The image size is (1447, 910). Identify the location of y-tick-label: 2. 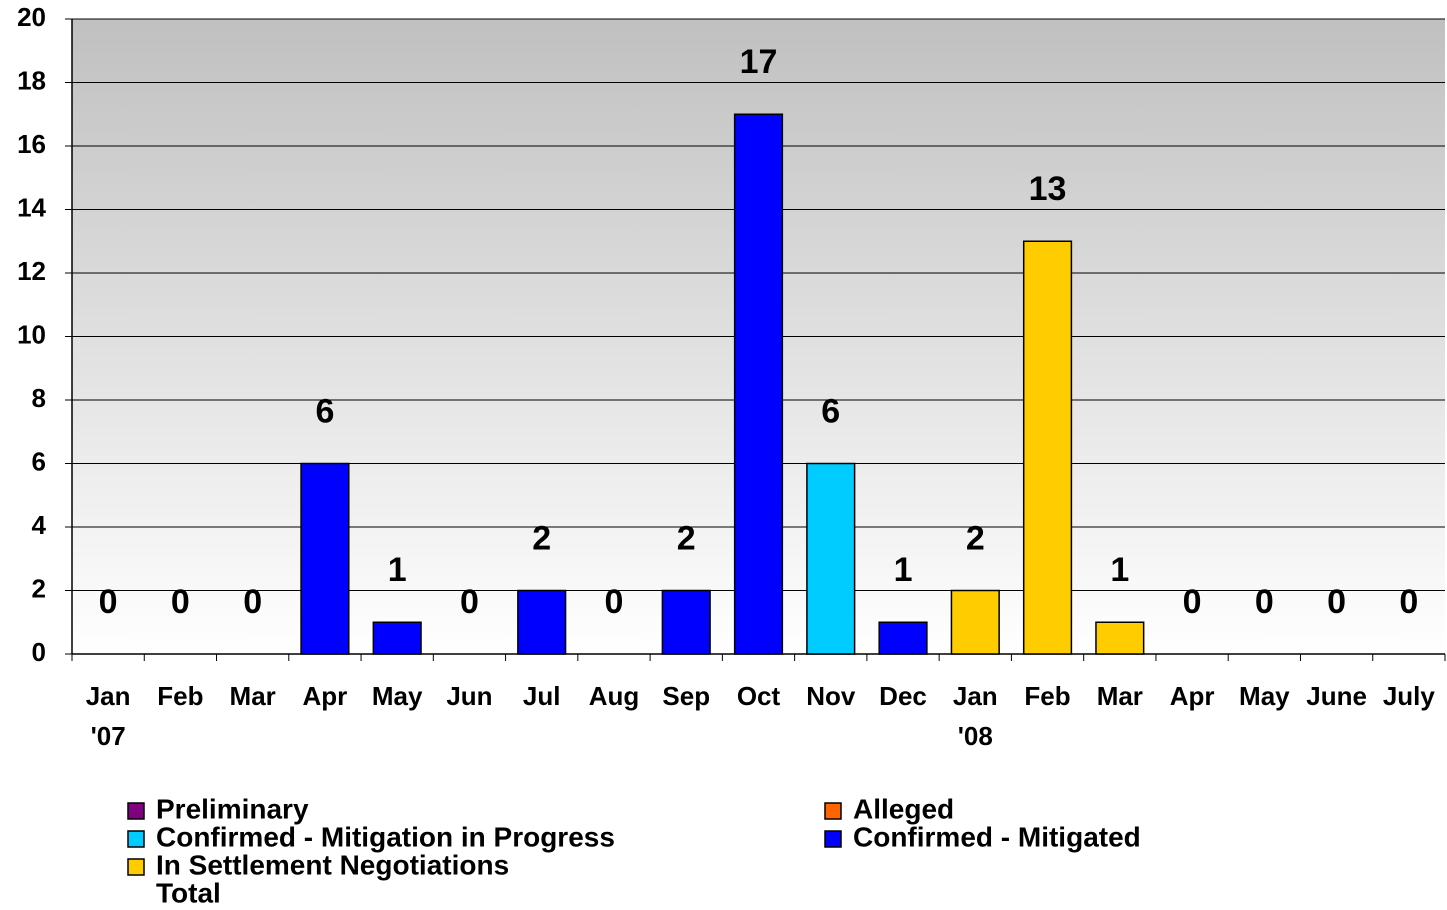
(39, 588).